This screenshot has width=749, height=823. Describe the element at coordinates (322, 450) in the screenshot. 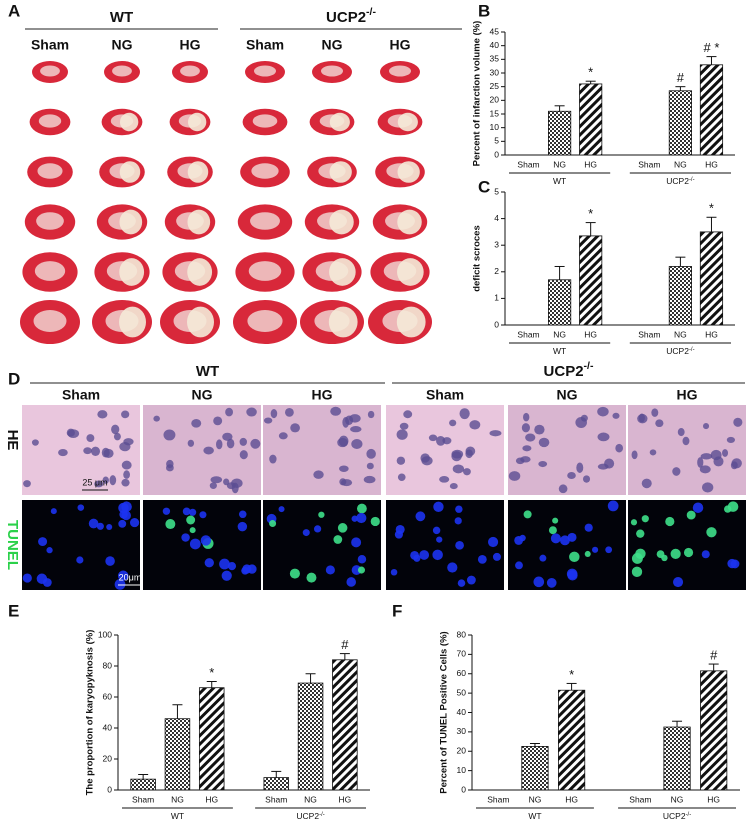

I see `he-image` at that location.